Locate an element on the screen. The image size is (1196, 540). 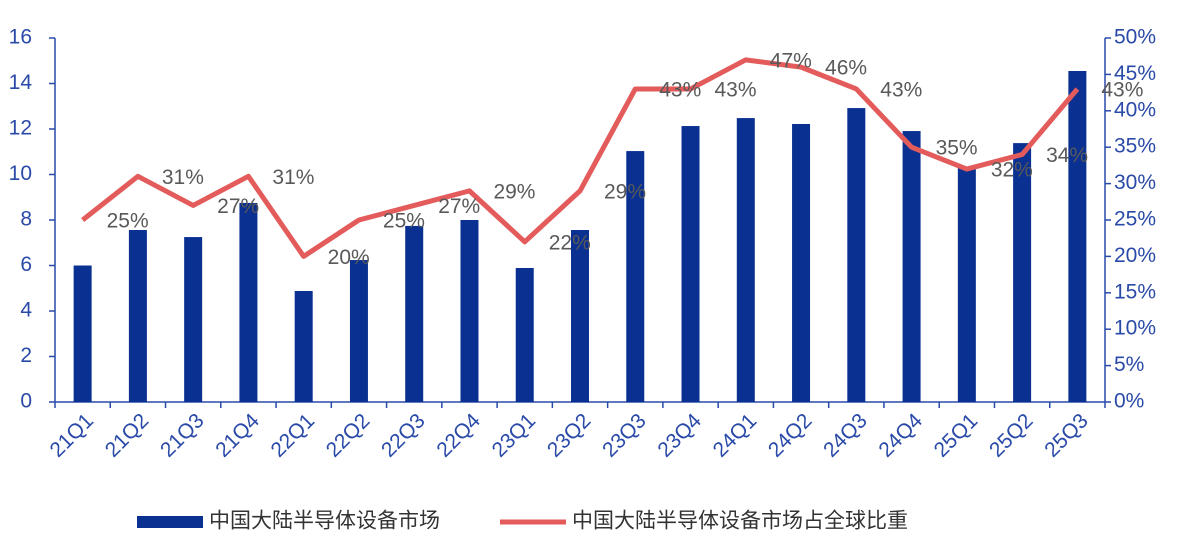
y2-tick-label: 45% is located at coordinates (1135, 73).